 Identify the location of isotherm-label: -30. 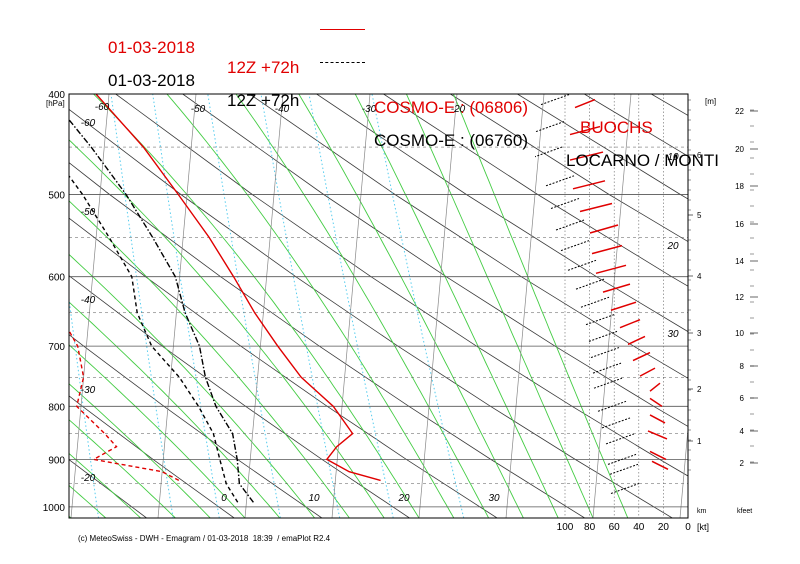
(369, 109).